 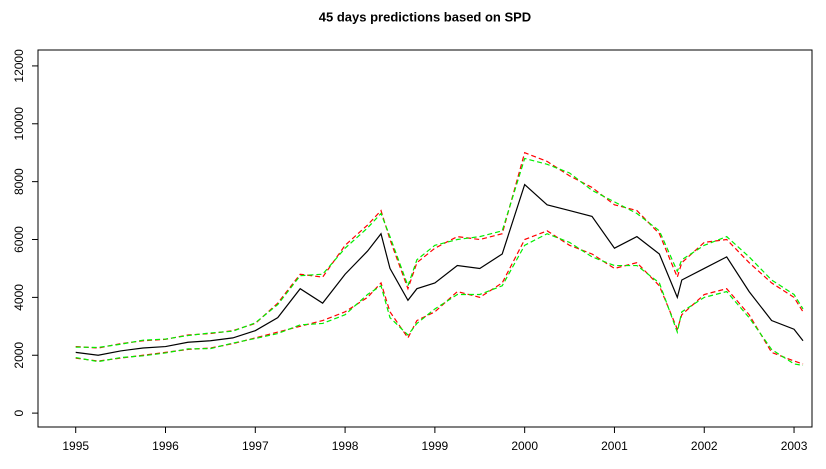 What do you see at coordinates (19, 124) in the screenshot?
I see `y-tick-label: 10000` at bounding box center [19, 124].